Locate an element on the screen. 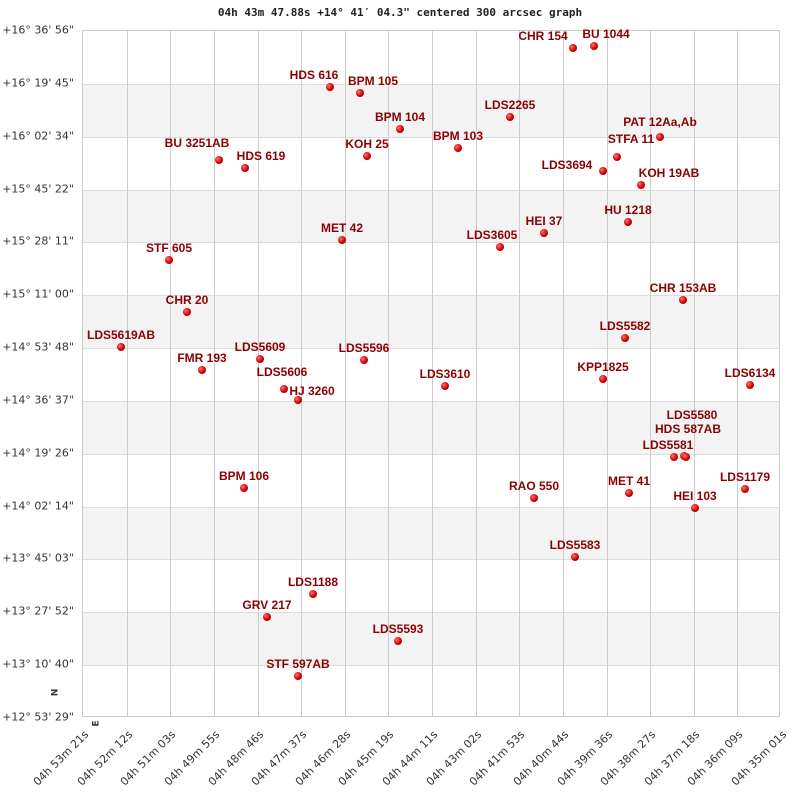  star-label: BPM 106 is located at coordinates (244, 476).